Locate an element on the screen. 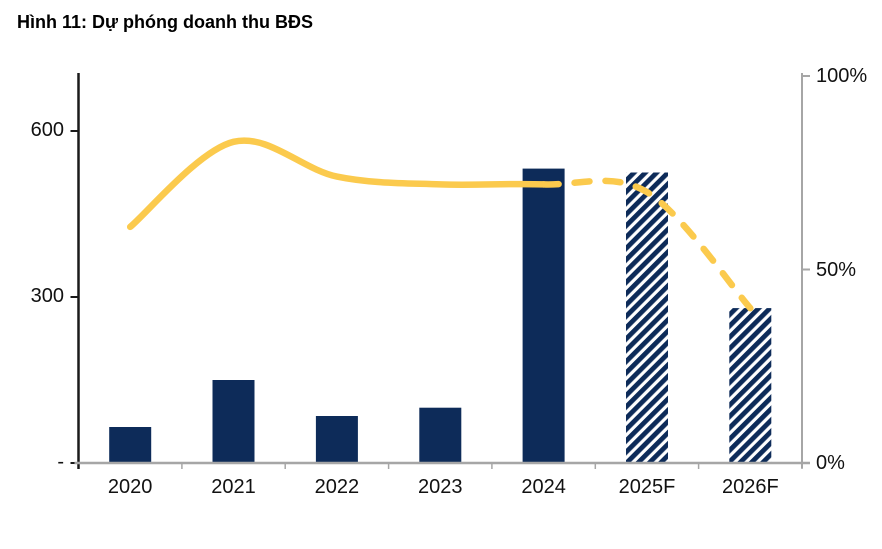 The width and height of the screenshot is (882, 549). right-axis-tick-label: 0% is located at coordinates (830, 463).